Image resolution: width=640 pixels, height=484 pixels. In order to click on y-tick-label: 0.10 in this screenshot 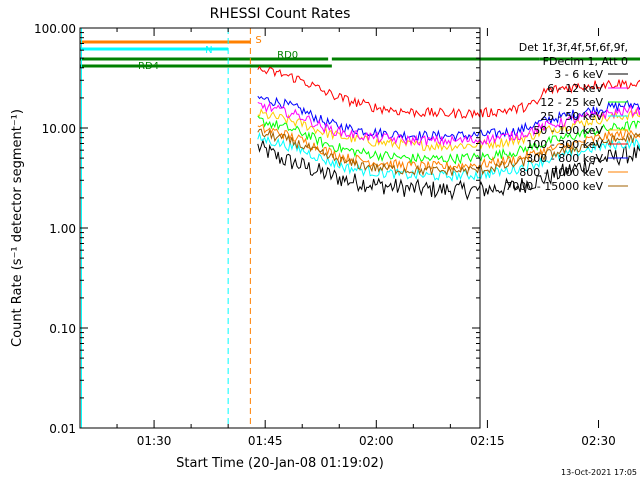, I will do `click(62, 329)`.